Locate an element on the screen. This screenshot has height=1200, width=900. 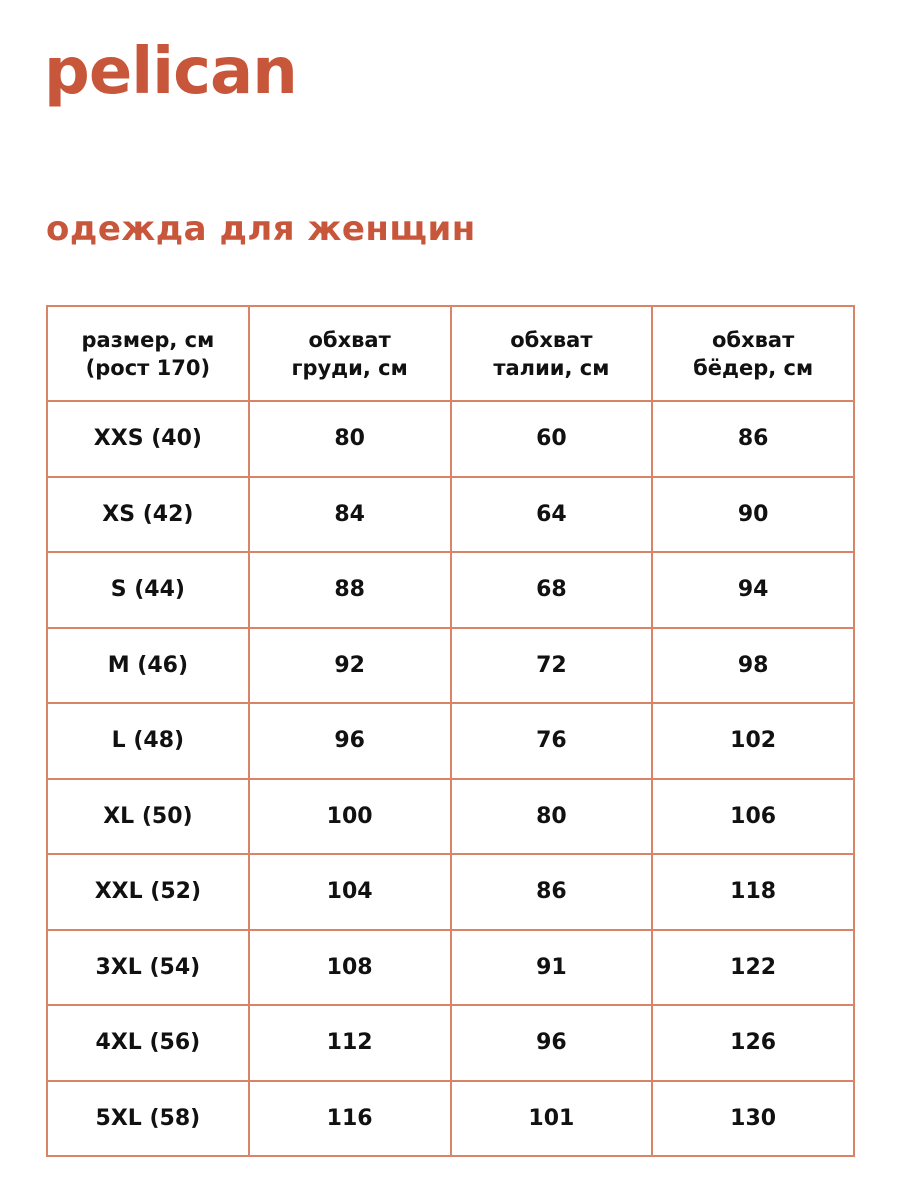
cell-waist: 60 is located at coordinates (551, 439).